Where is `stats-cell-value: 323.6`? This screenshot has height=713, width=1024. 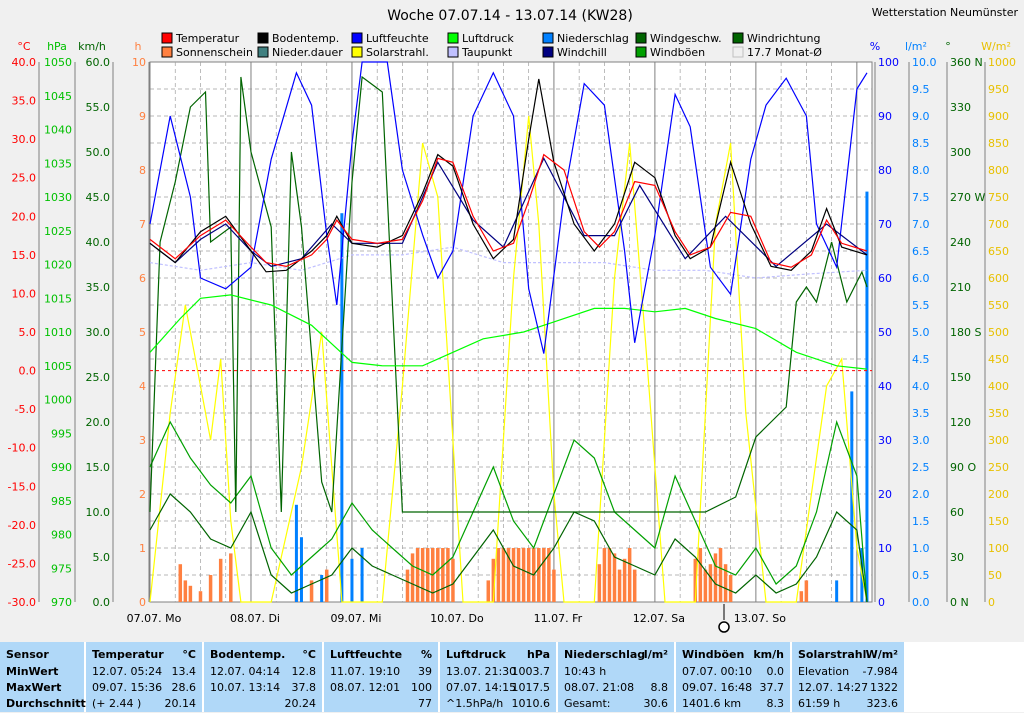
stats-cell-value: 323.6 is located at coordinates (882, 703).